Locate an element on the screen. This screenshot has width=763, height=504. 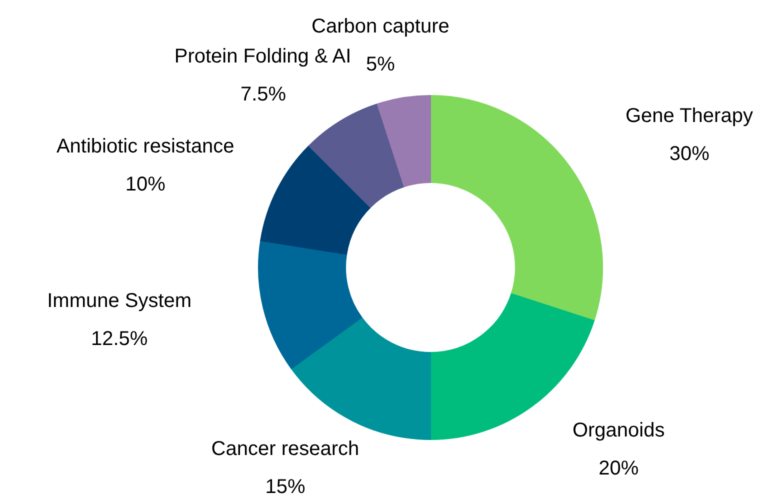
slice-label: Carbon capture is located at coordinates (381, 26).